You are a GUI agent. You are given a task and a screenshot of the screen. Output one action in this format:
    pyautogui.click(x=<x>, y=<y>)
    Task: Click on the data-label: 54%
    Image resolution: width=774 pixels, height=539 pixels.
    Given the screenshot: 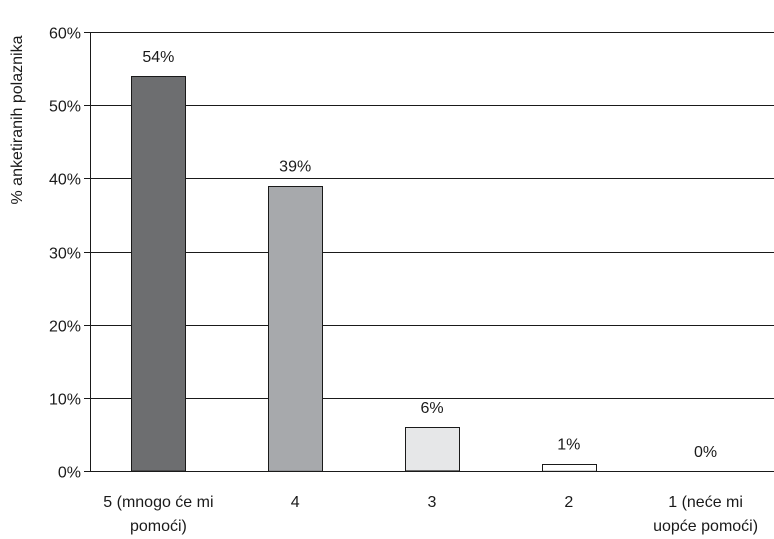 What is the action you would take?
    pyautogui.click(x=158, y=57)
    